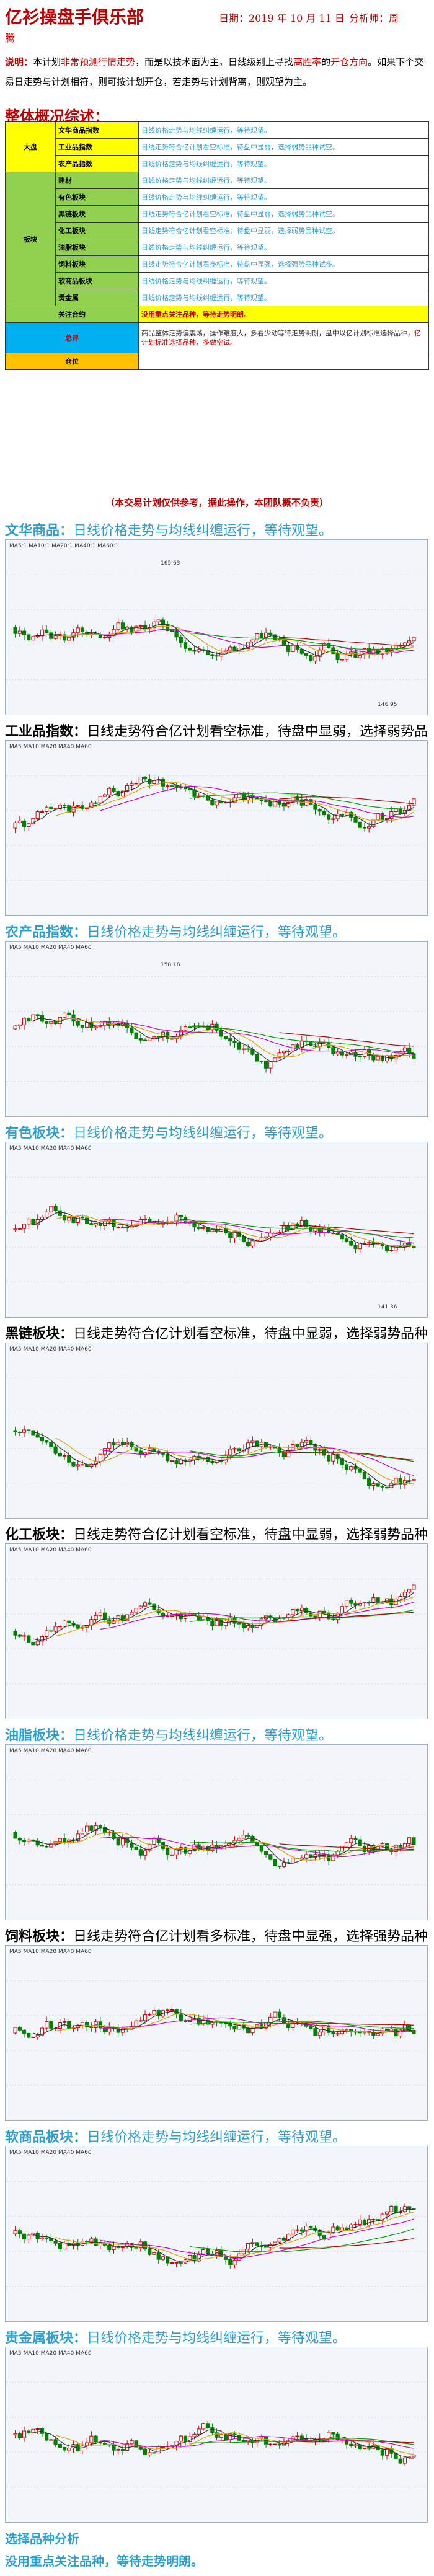 This screenshot has height=2576, width=434. What do you see at coordinates (39, 1936) in the screenshot?
I see `block-key: 饲料板块：` at bounding box center [39, 1936].